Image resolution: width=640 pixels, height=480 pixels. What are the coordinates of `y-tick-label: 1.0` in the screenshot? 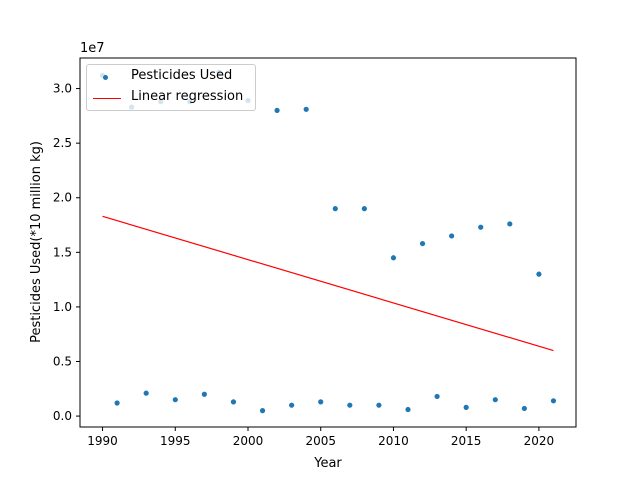 It's located at (62, 307).